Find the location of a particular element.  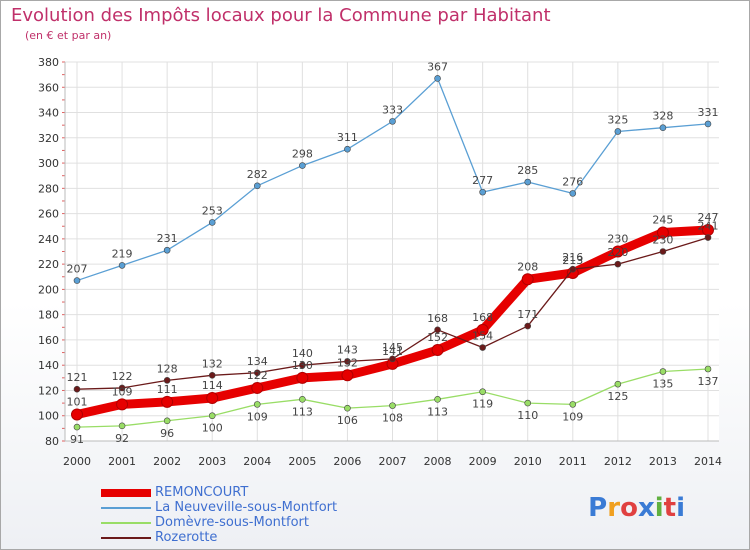

legend-label: Domèvre-sous-Montfort is located at coordinates (232, 522).